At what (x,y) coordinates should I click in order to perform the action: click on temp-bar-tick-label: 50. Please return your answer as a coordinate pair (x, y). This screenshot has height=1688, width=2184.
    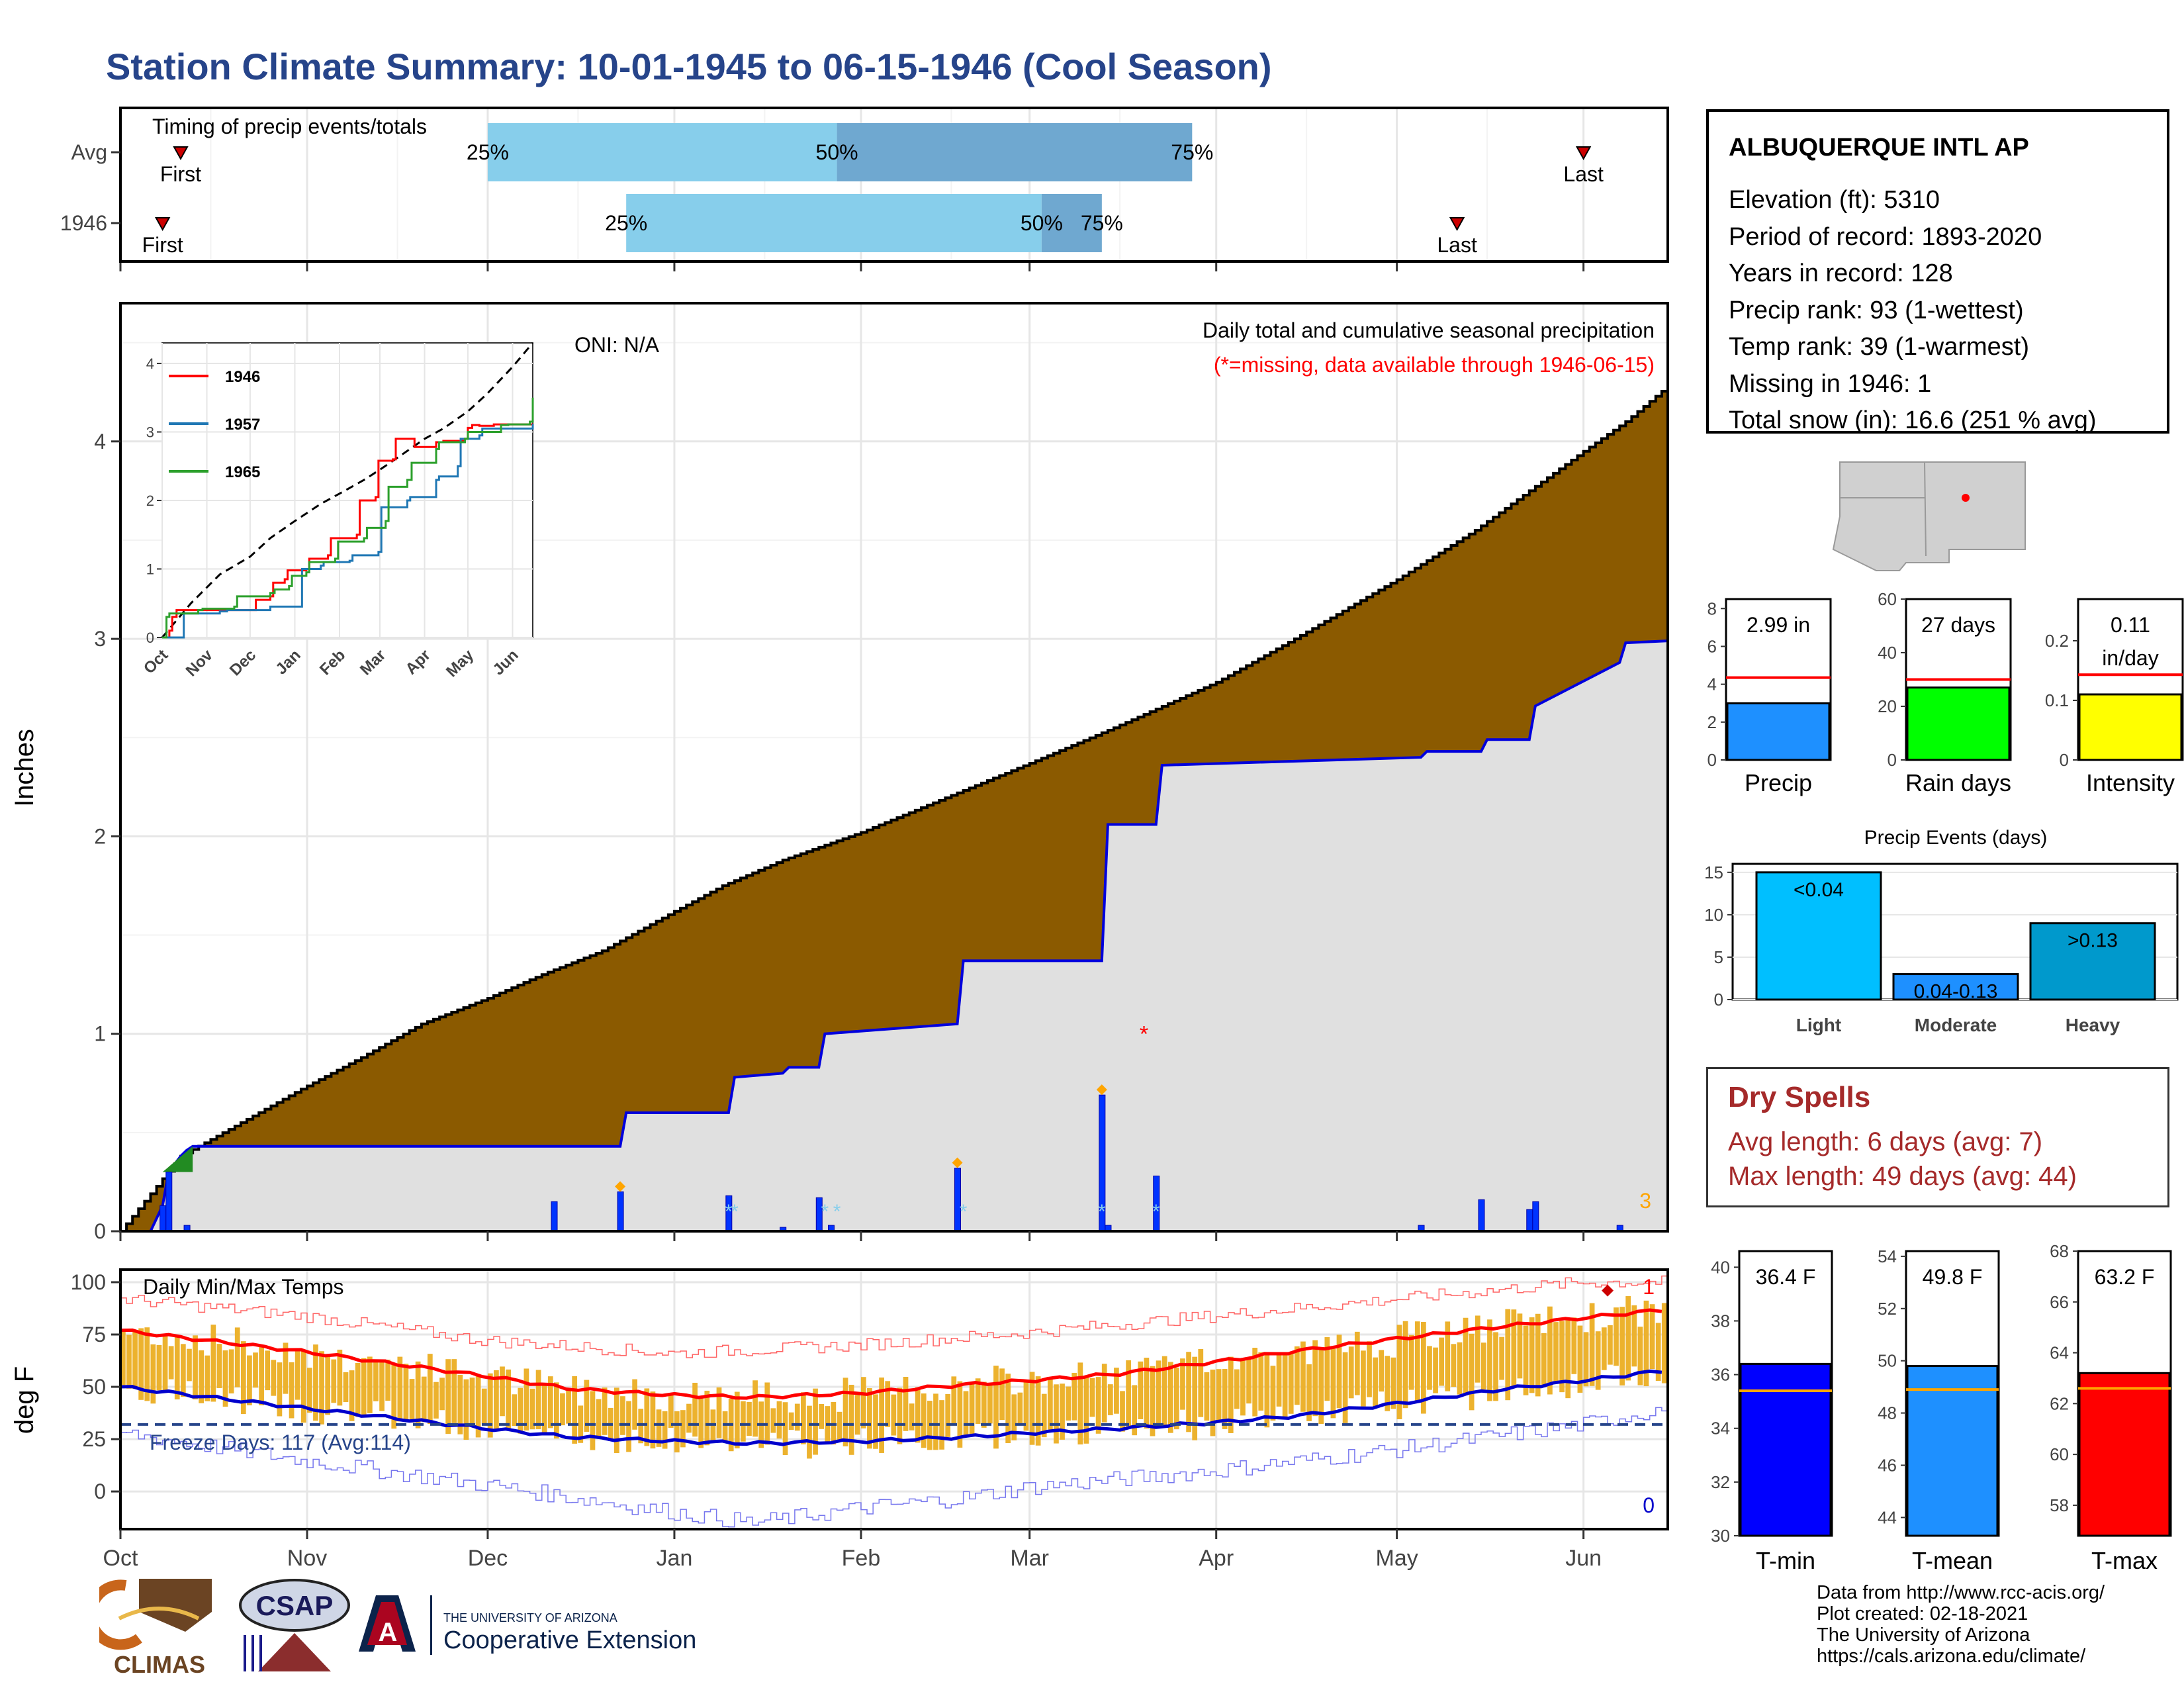
    Looking at the image, I should click on (1888, 1361).